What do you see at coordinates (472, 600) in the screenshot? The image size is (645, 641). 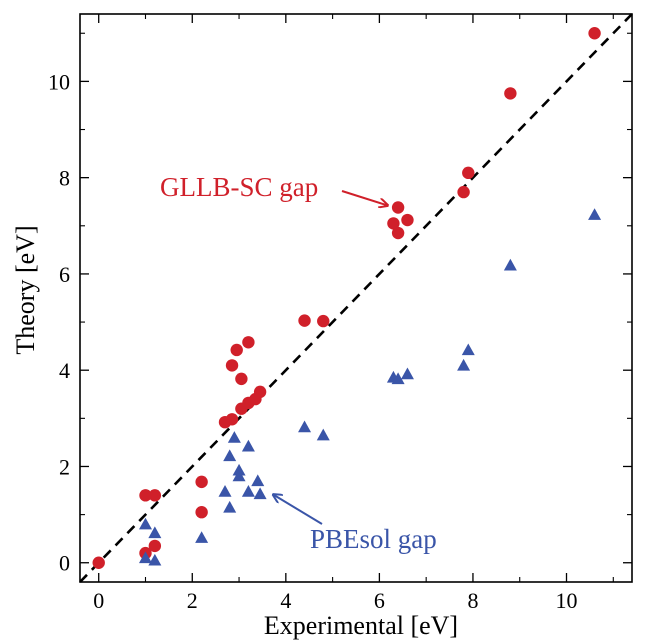 I see `x-tick-label: 8` at bounding box center [472, 600].